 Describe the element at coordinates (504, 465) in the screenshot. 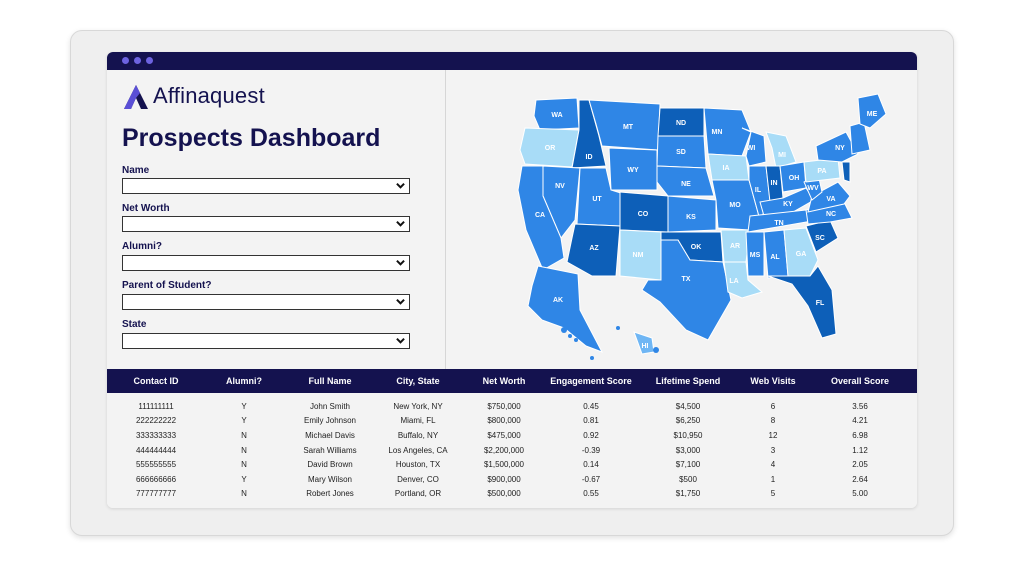

I see `table-cell: $1,500,000` at that location.